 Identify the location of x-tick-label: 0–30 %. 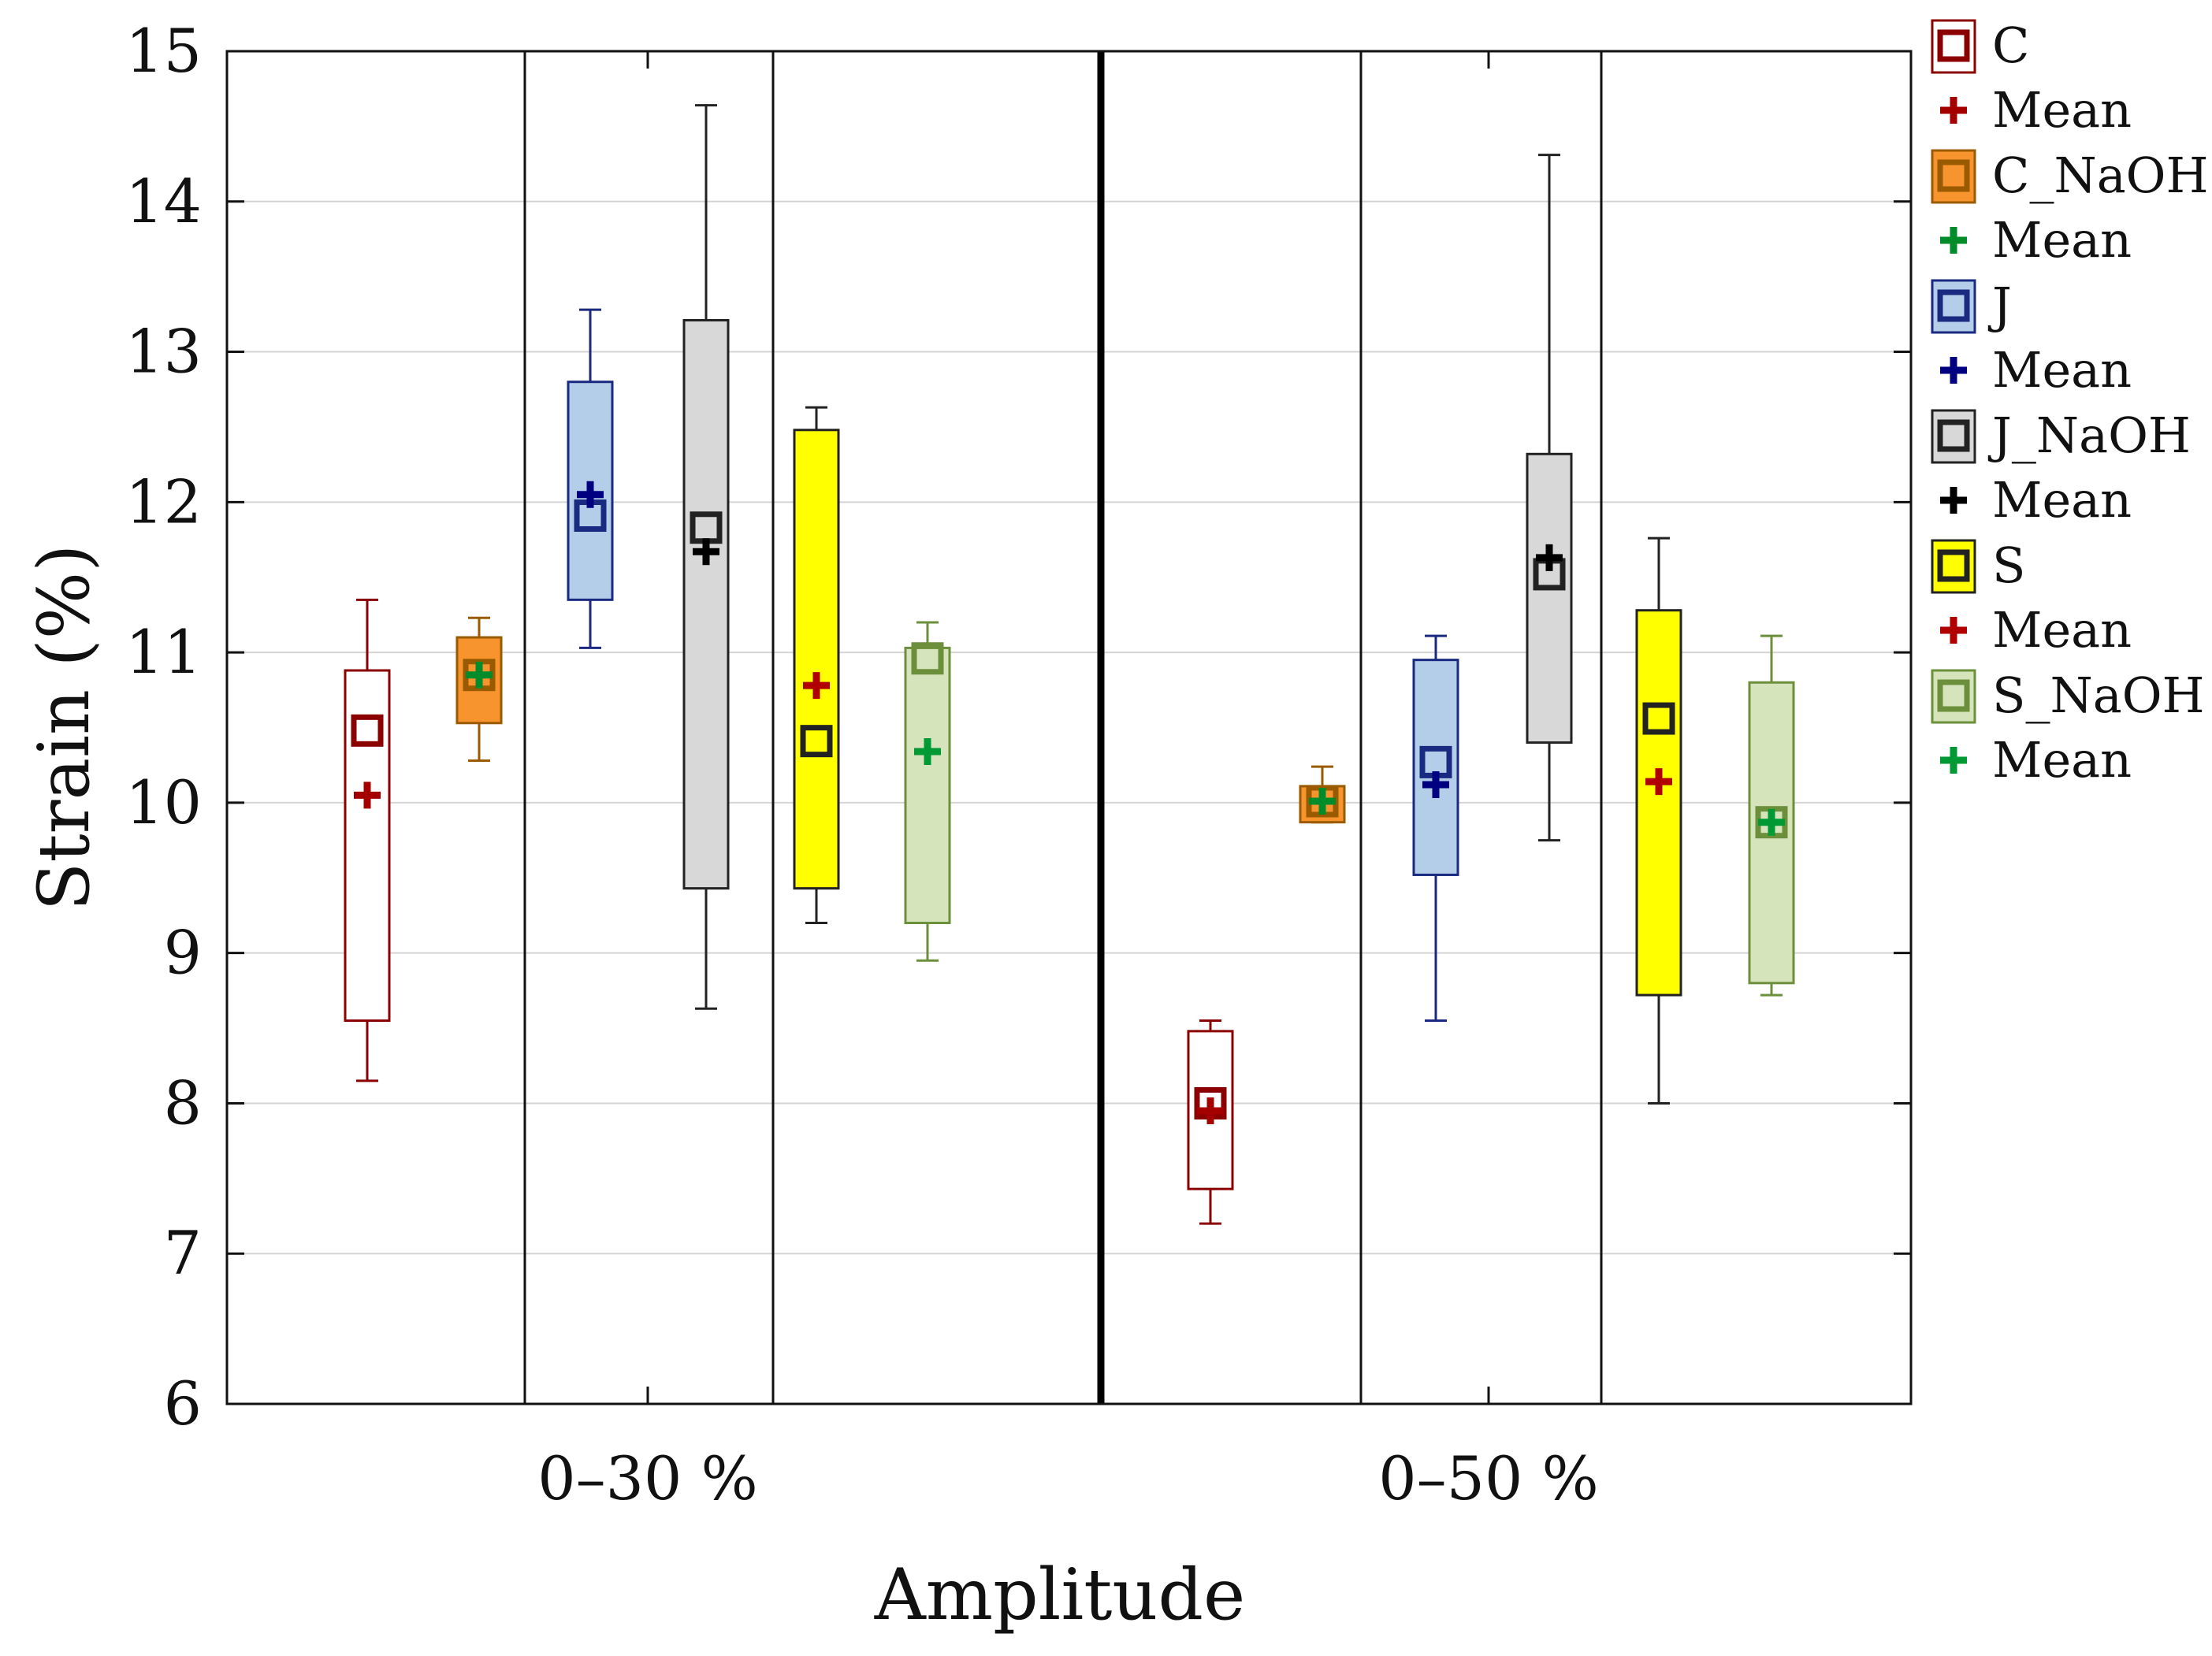
(647, 1478).